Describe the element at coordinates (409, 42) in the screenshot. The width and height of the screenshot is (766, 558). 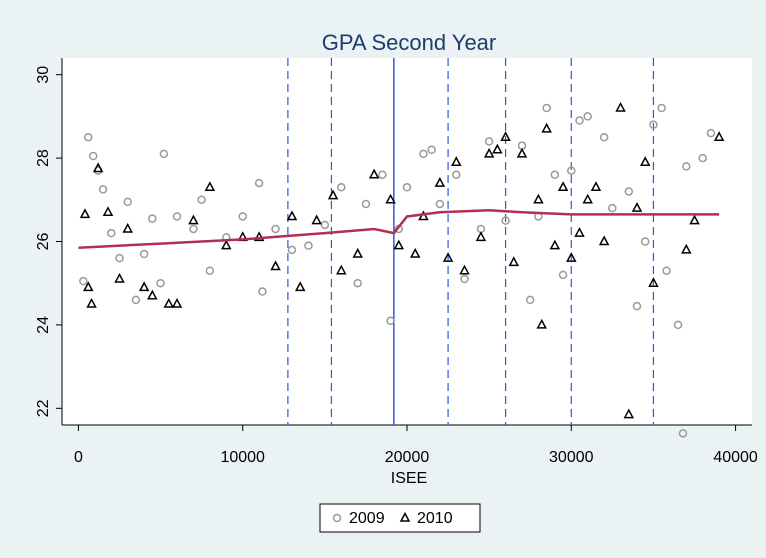
I see `chart-title: GPA Second Year` at that location.